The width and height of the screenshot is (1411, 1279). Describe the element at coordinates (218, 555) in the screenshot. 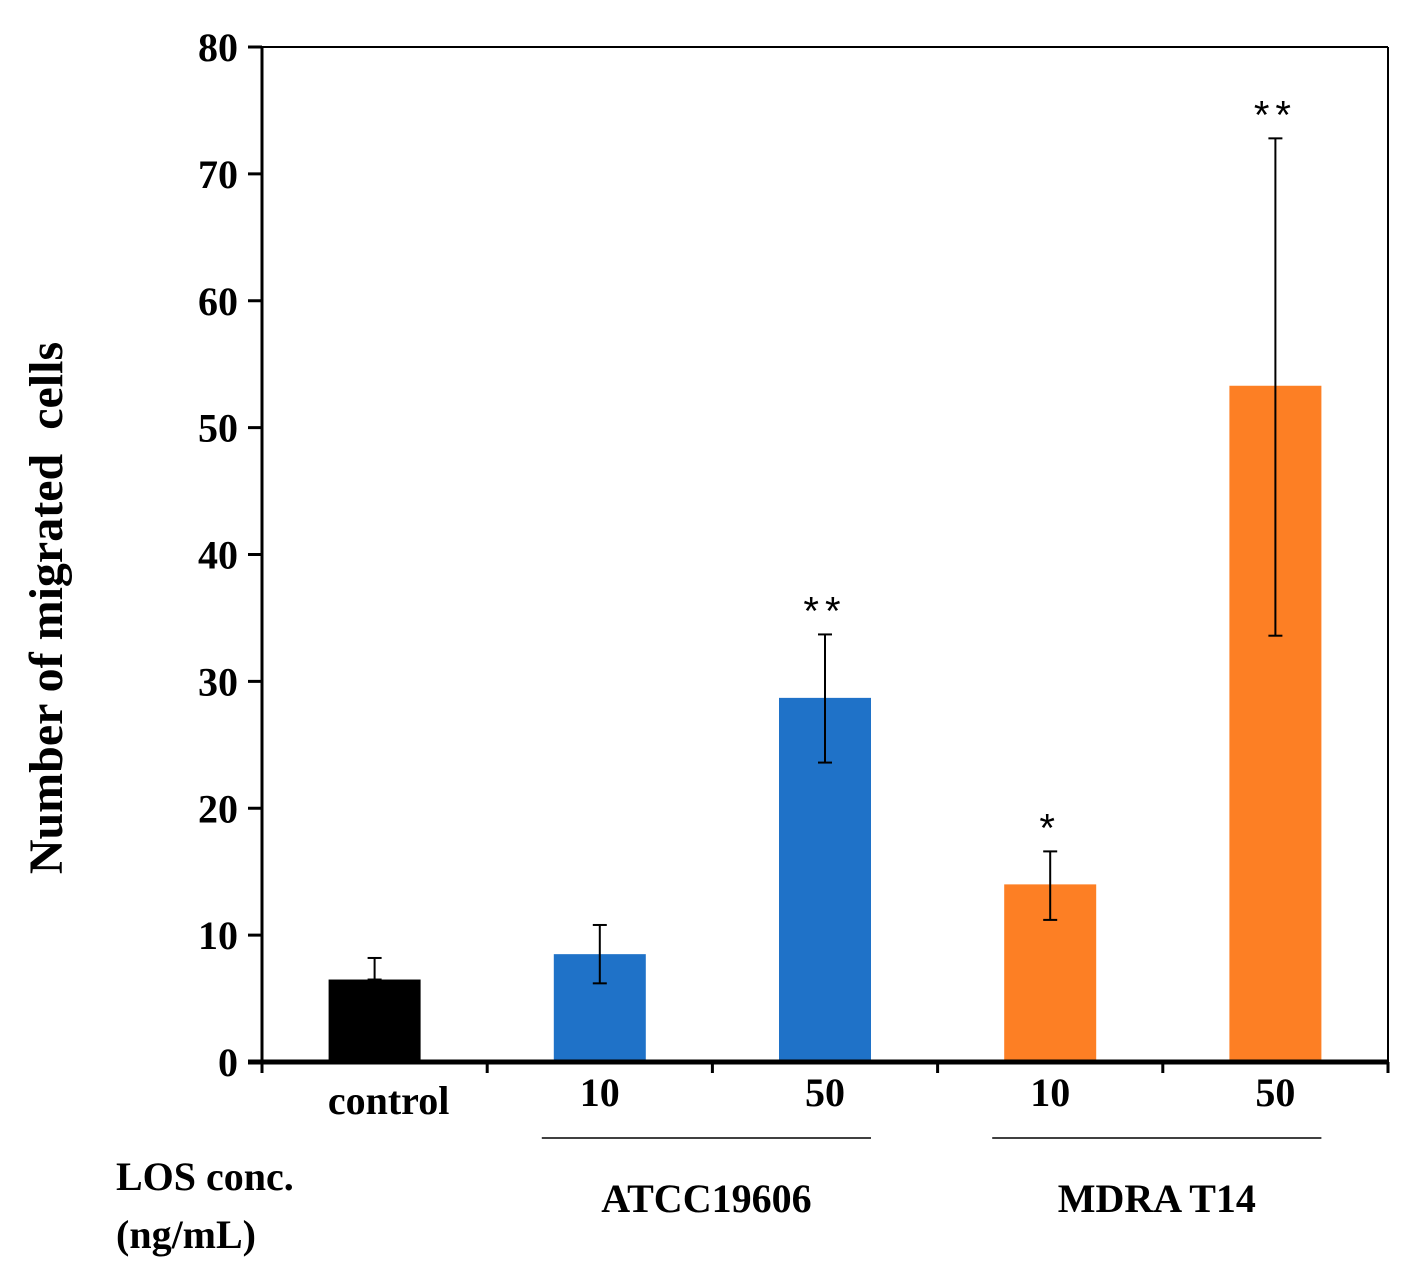

I see `y-tick-label: 40` at that location.